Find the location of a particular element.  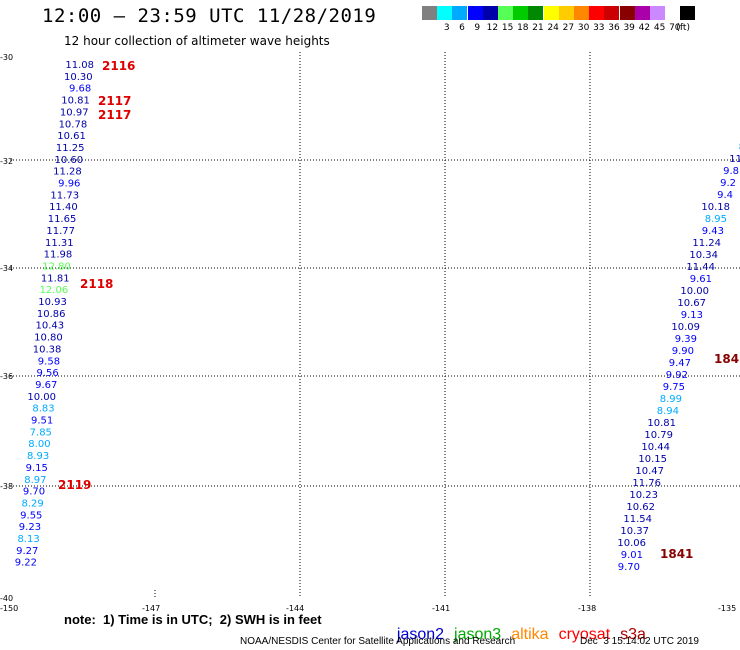

legend-cryosat: cryosat is located at coordinates (584, 634).